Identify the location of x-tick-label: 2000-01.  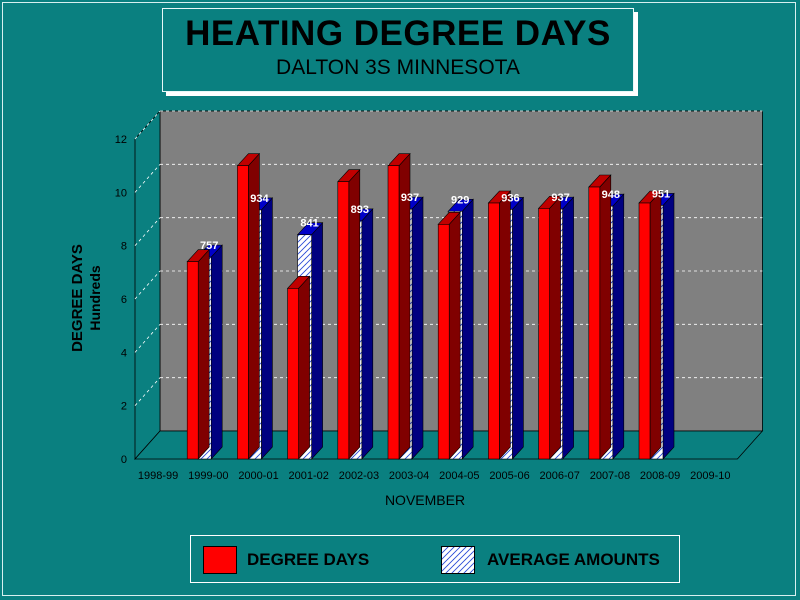
(258, 476).